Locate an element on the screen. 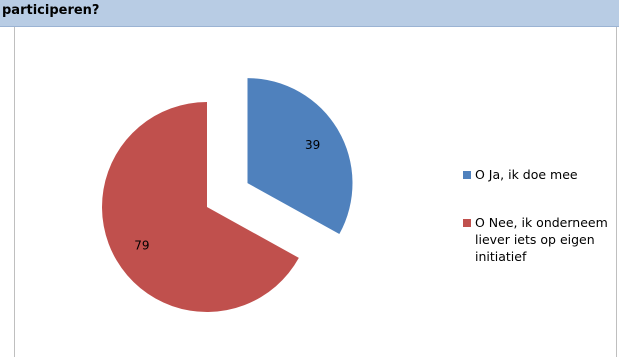 The image size is (619, 357). legend-item-ja: O Ja, ik doe mee is located at coordinates (541, 174).